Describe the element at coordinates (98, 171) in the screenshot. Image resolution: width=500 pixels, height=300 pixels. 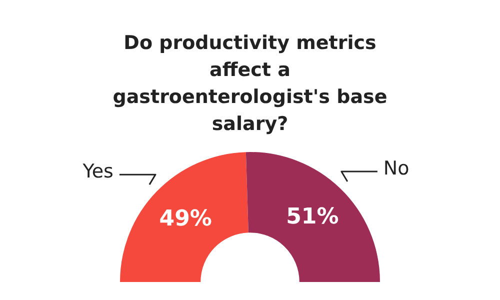
I see `slice-label: Yes` at that location.